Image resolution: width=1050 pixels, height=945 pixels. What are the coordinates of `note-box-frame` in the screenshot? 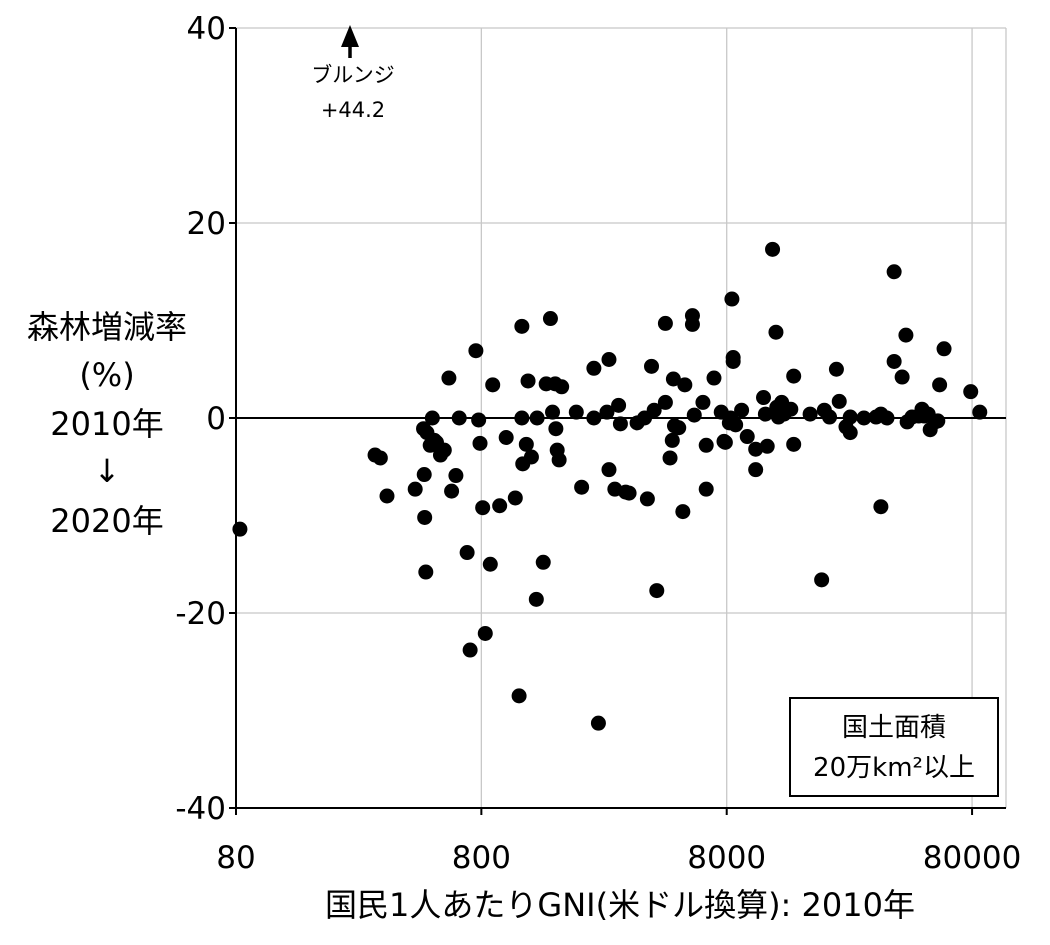 It's located at (894, 747).